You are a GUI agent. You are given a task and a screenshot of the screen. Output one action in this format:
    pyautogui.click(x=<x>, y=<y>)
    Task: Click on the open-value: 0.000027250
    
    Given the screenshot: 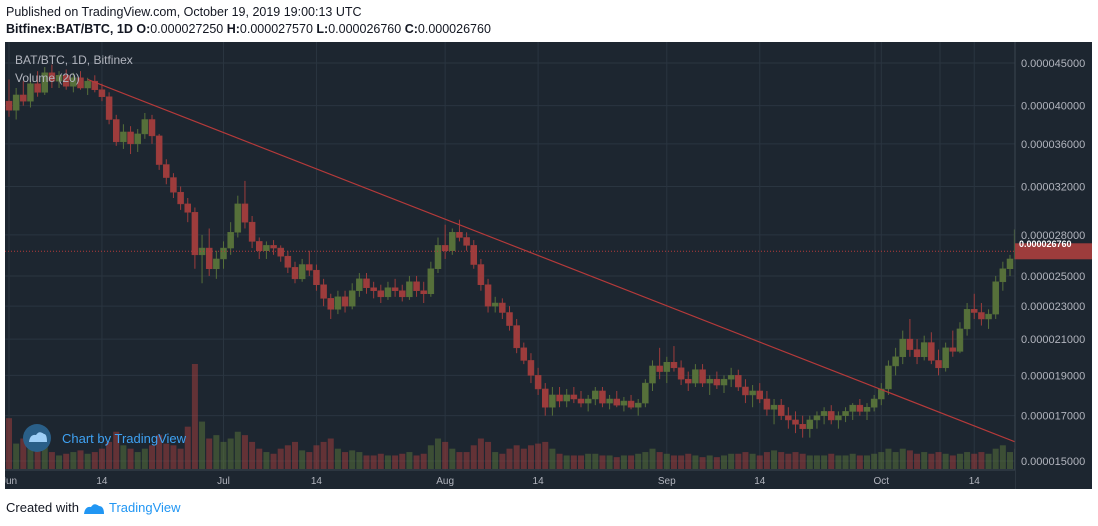 What is the action you would take?
    pyautogui.click(x=187, y=29)
    